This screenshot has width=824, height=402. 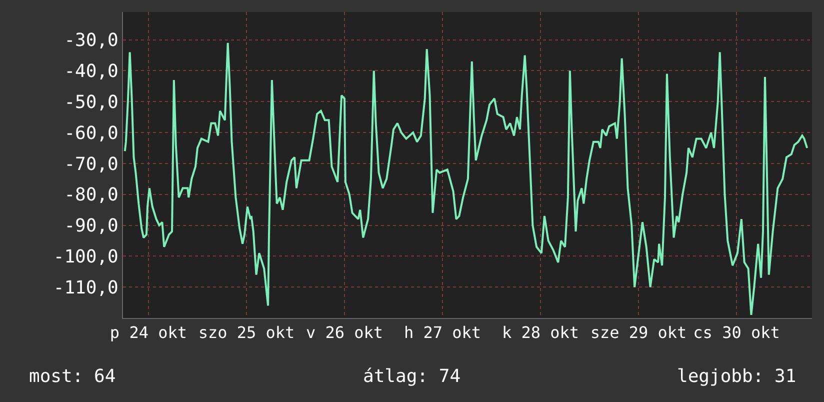 What do you see at coordinates (443, 332) in the screenshot?
I see `x-tick-label: h 27 okt` at bounding box center [443, 332].